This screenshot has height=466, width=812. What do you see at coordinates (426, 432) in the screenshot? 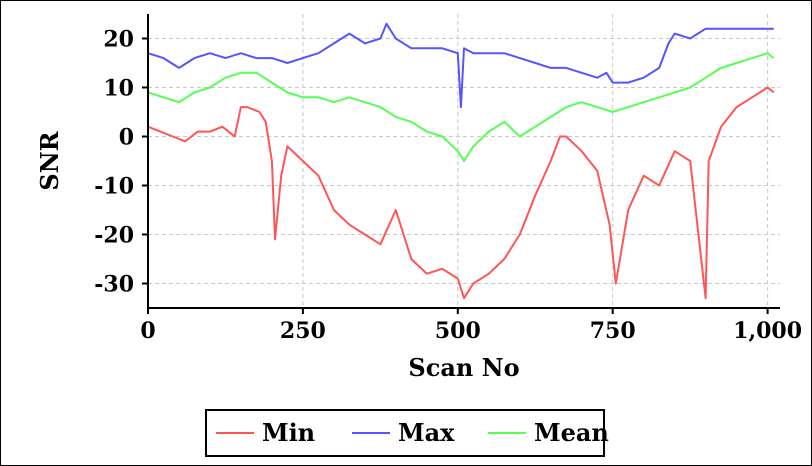
I see `legend-label-max: Max` at bounding box center [426, 432].